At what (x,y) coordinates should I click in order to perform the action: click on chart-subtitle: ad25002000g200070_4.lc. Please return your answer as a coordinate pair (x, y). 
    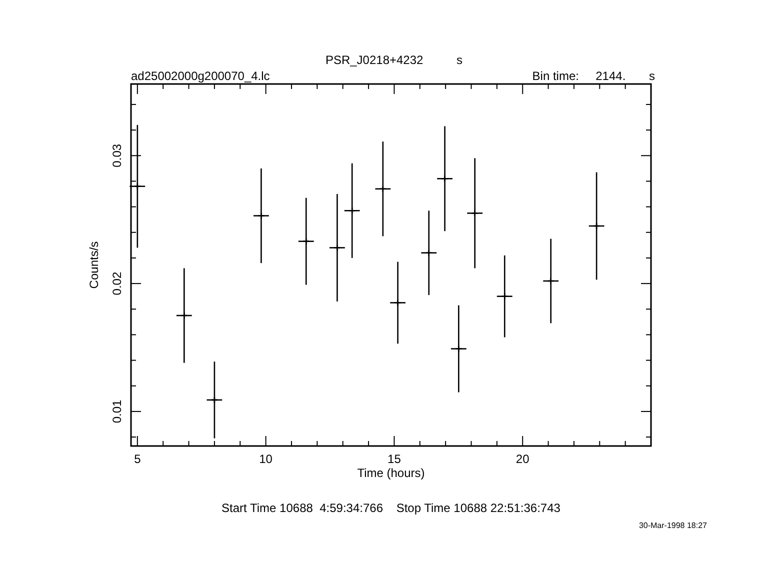
    Looking at the image, I should click on (200, 76).